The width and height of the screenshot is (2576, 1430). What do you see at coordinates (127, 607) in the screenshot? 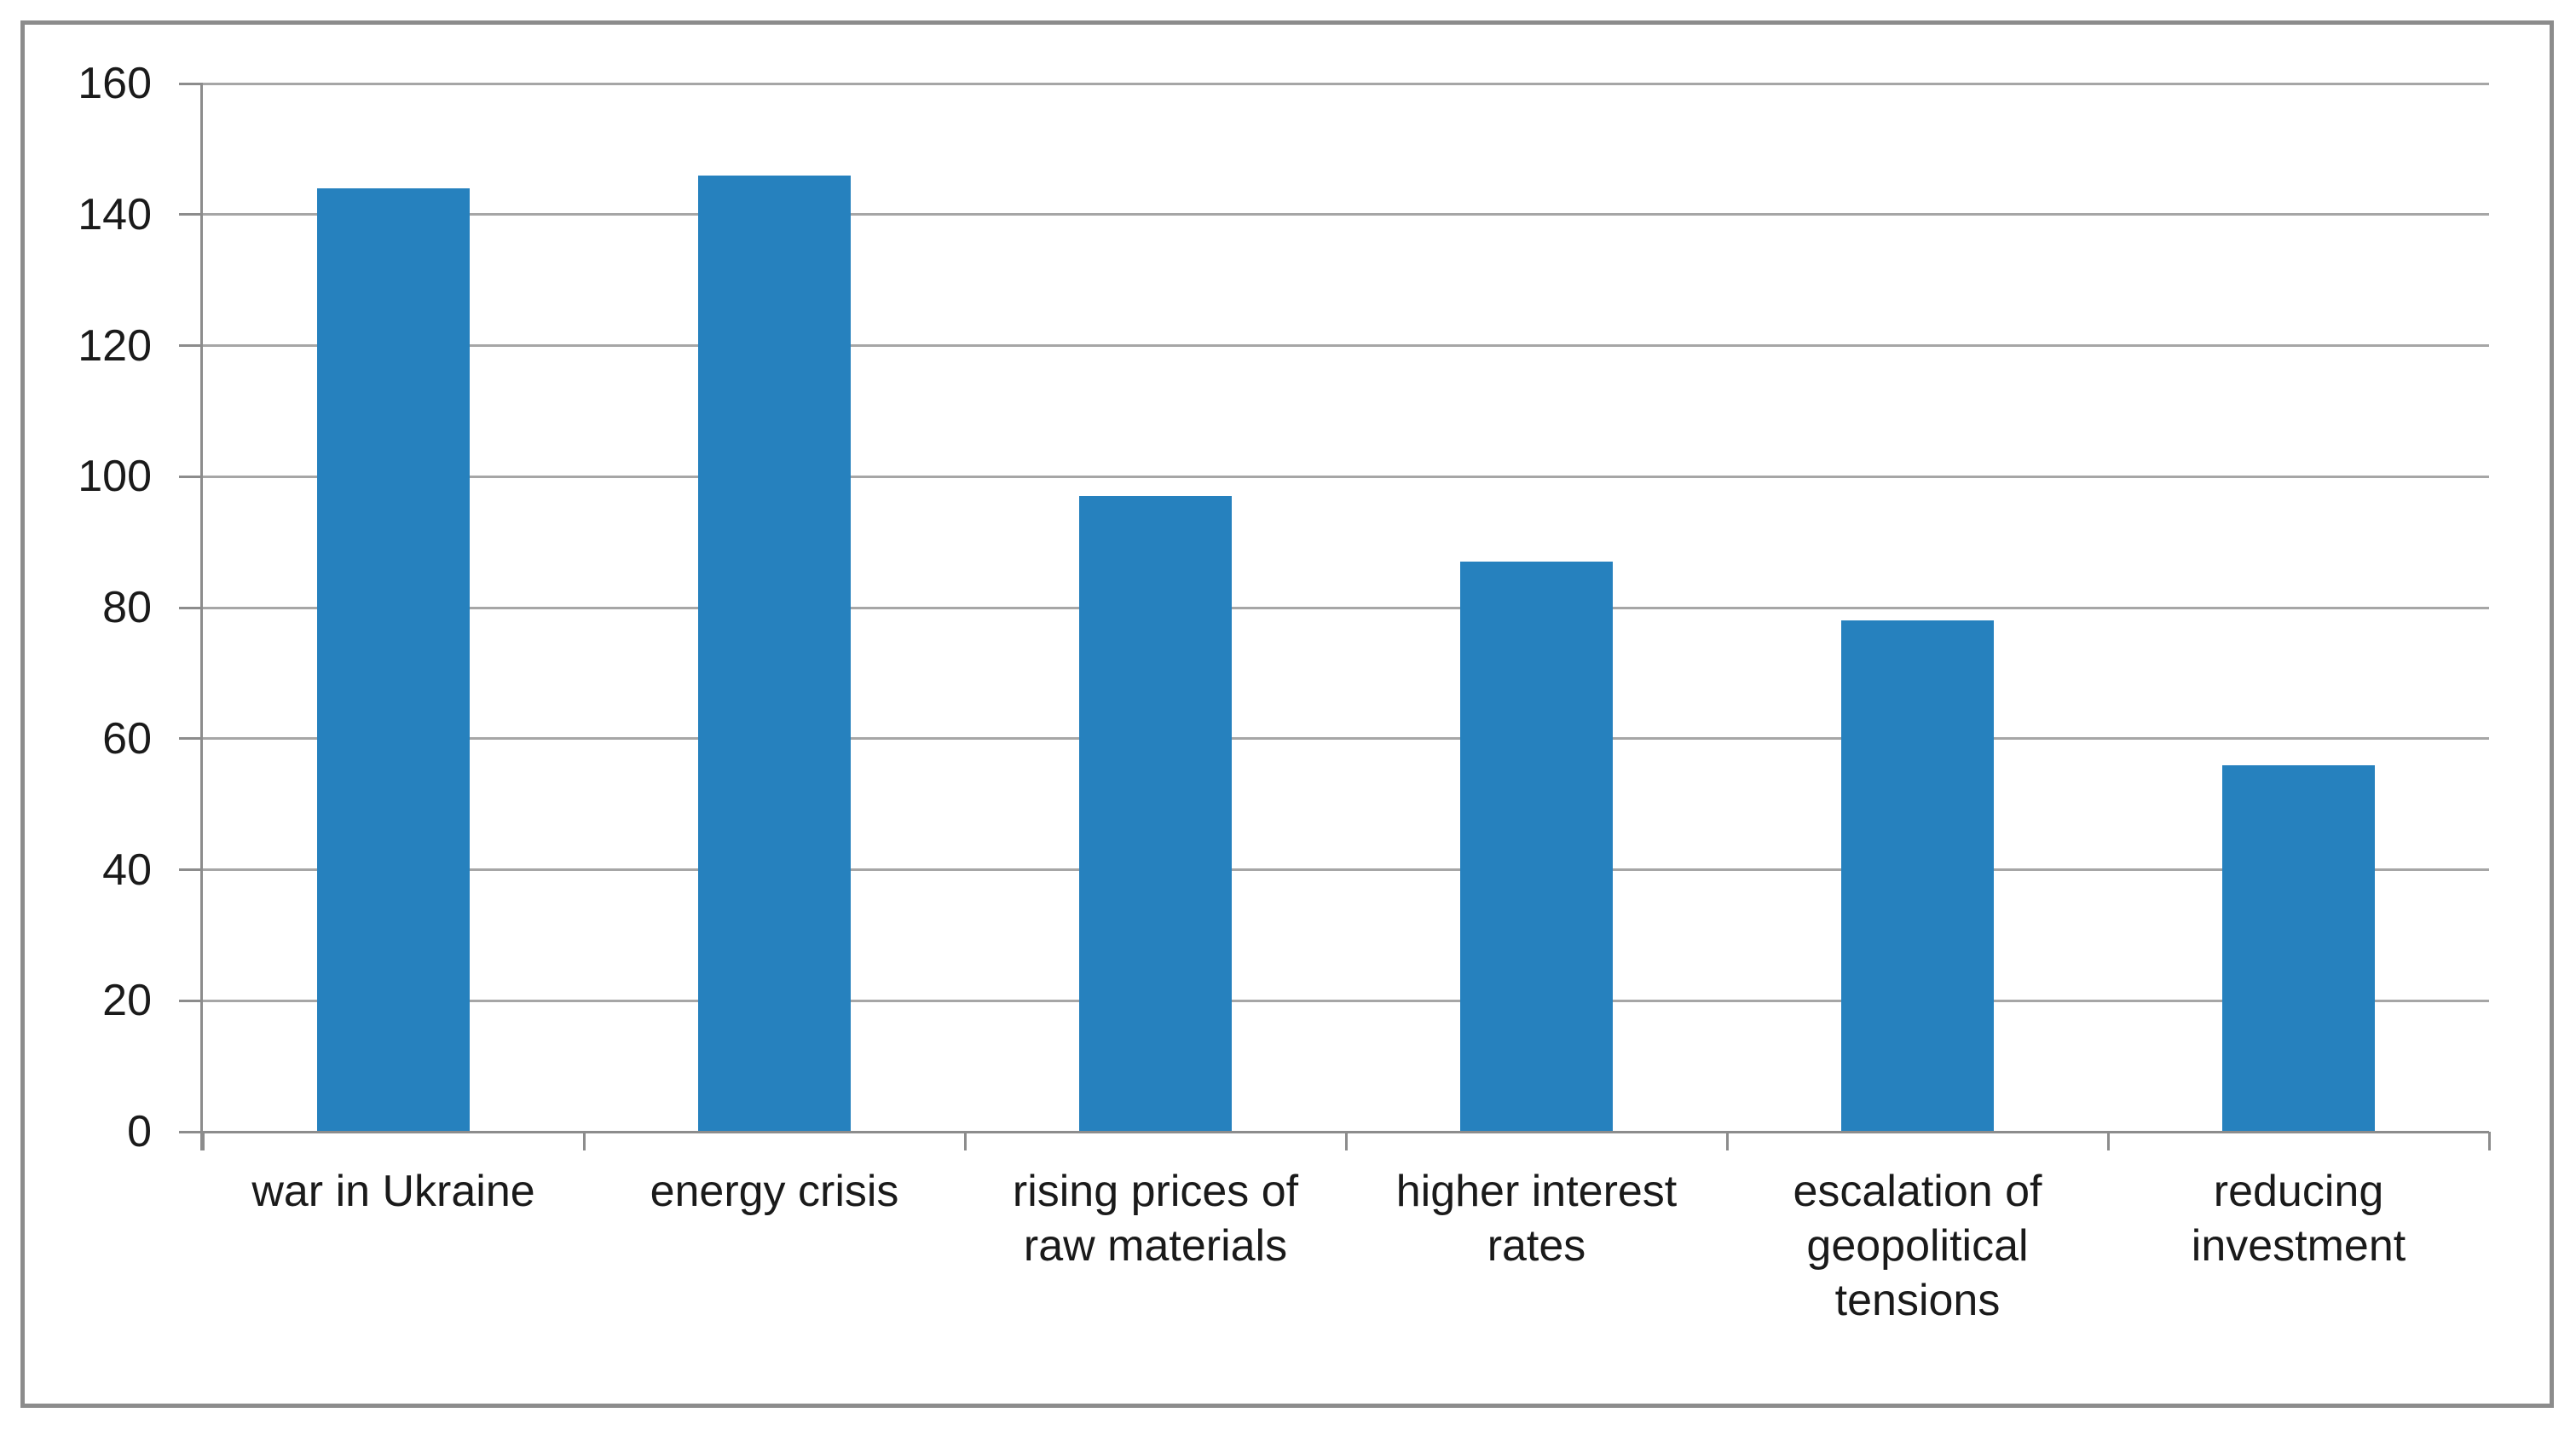
I see `y-axis-tick-label-80: 80` at bounding box center [127, 607].